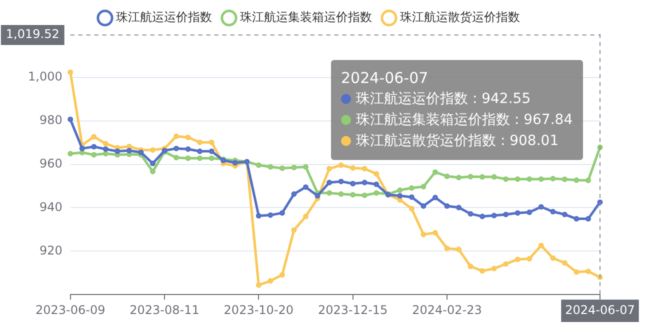 The width and height of the screenshot is (650, 326). I want to click on legend-label: 珠江航运运价指数, so click(164, 17).